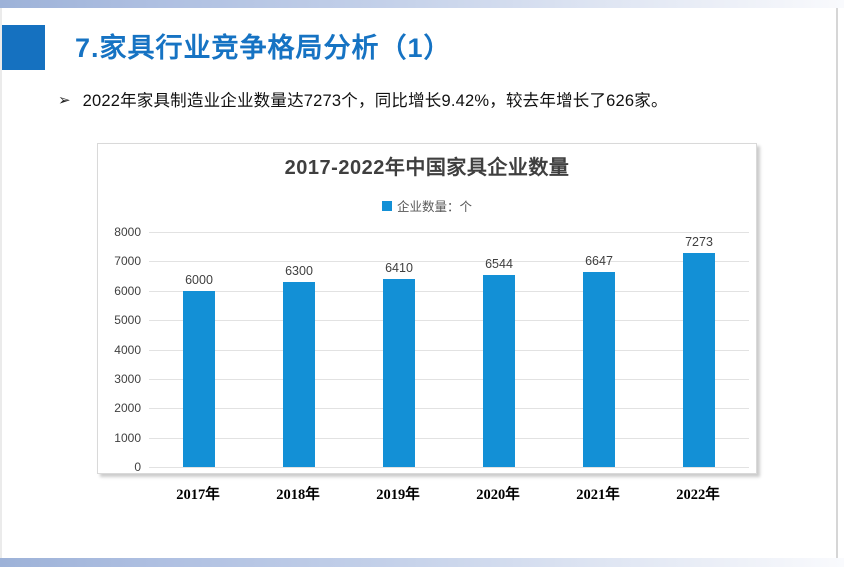 Image resolution: width=844 pixels, height=572 pixels. What do you see at coordinates (198, 495) in the screenshot?
I see `x-axis-label-2017年: 2017年` at bounding box center [198, 495].